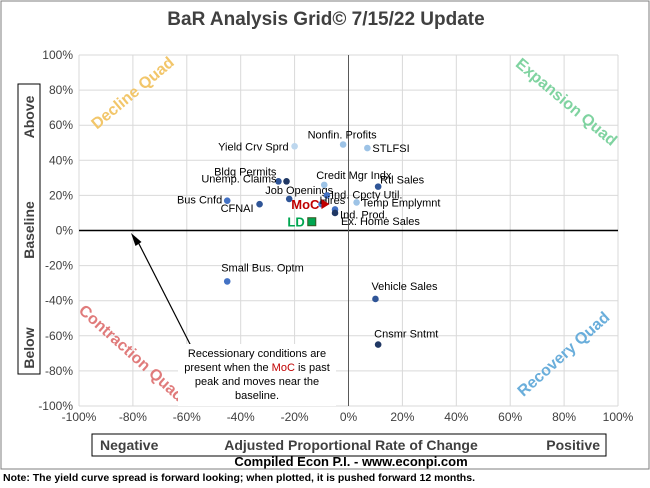  Describe the element at coordinates (136, 239) in the screenshot. I see `annotation-arrowhead` at that location.